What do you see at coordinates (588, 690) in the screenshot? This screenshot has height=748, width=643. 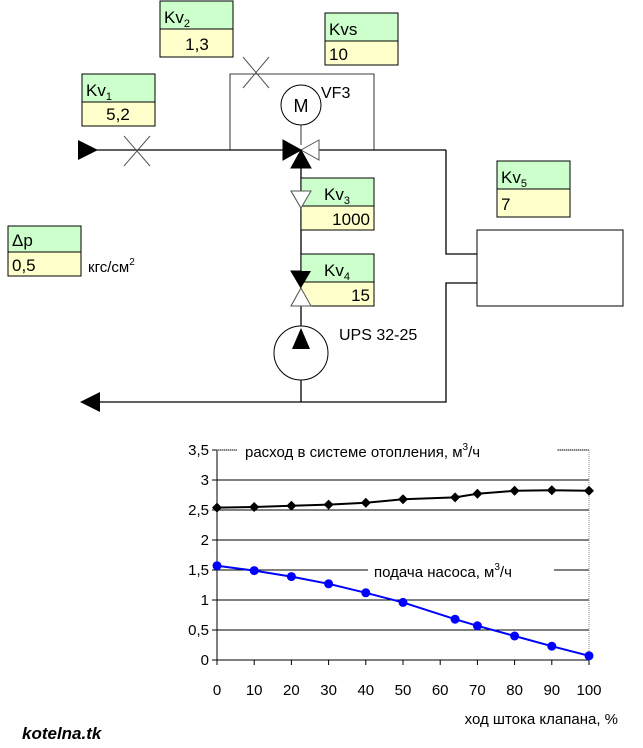 I see `x-tick-label: 100` at bounding box center [588, 690].